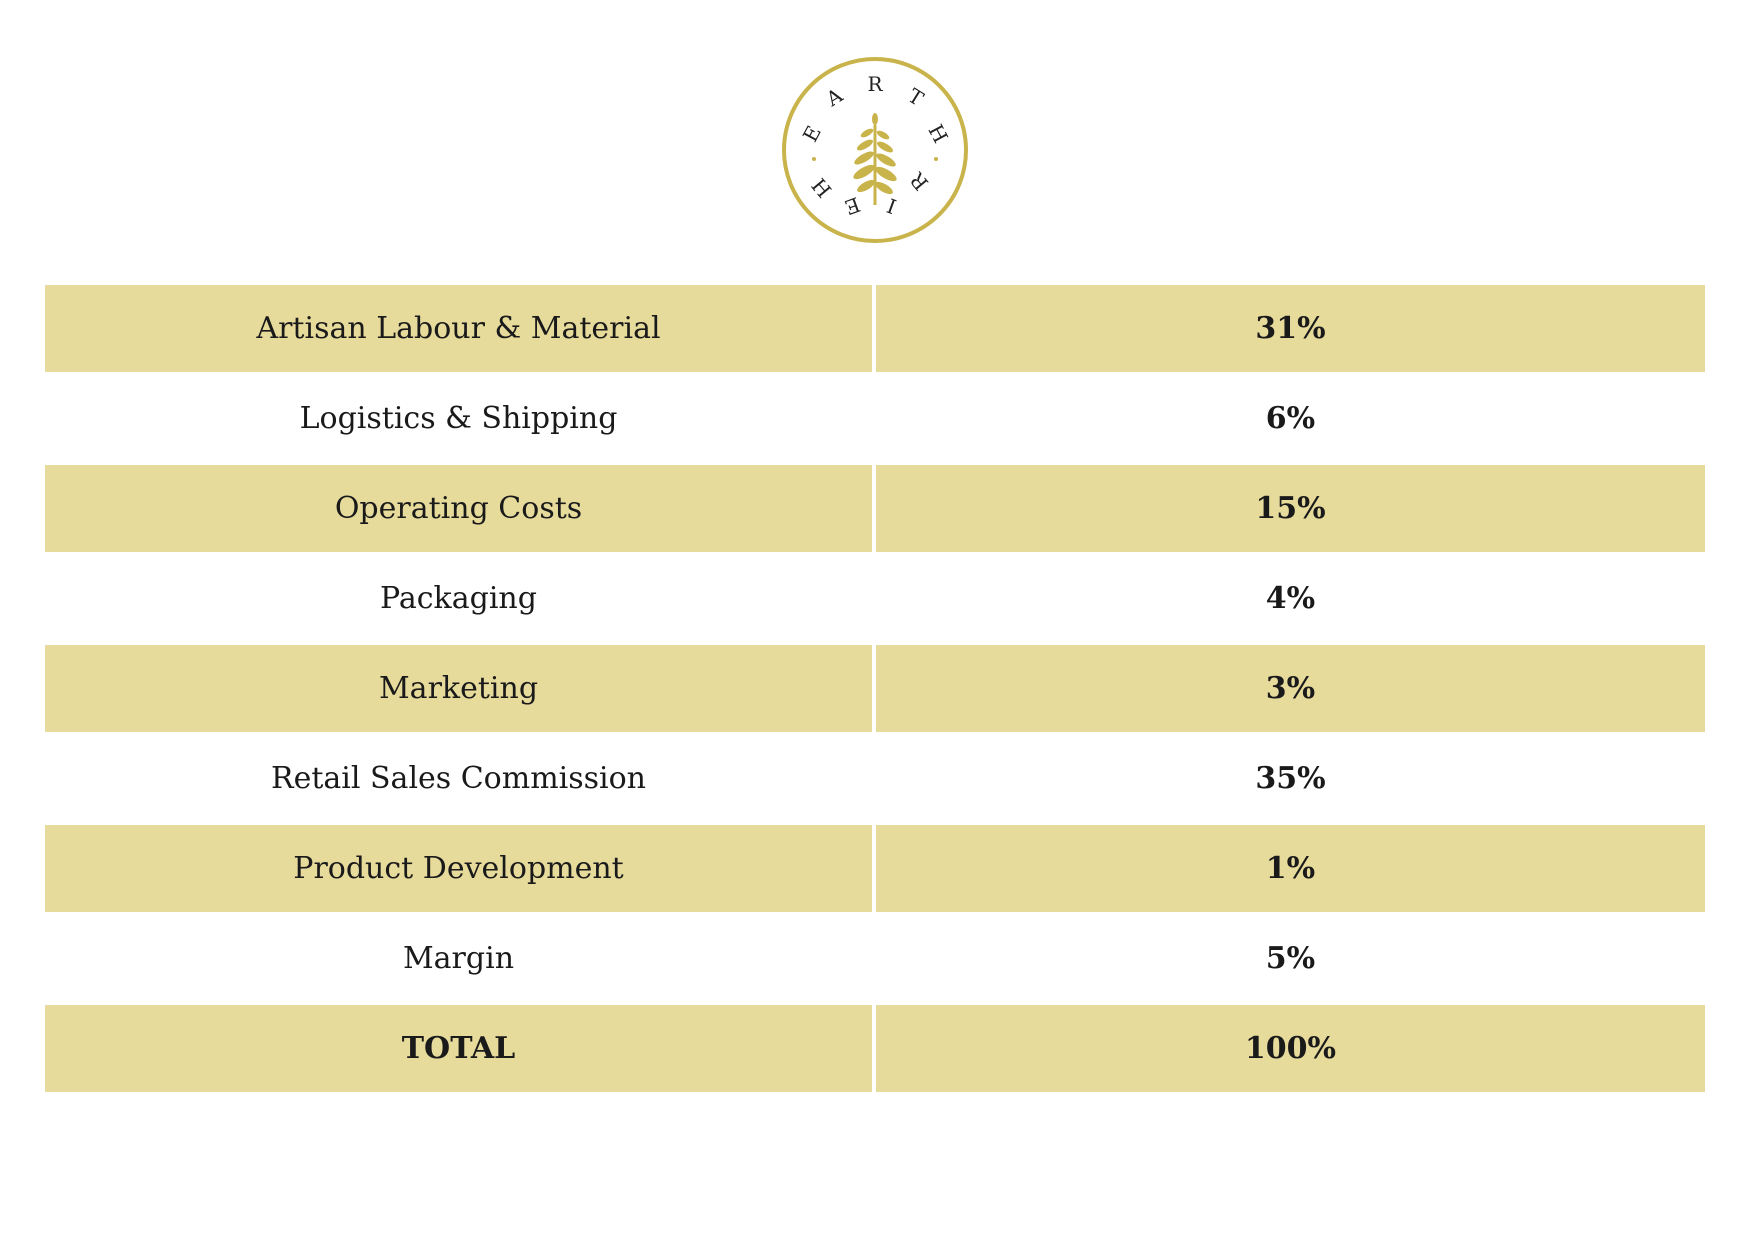  What do you see at coordinates (916, 97) in the screenshot?
I see `svg-text: T` at bounding box center [916, 97].